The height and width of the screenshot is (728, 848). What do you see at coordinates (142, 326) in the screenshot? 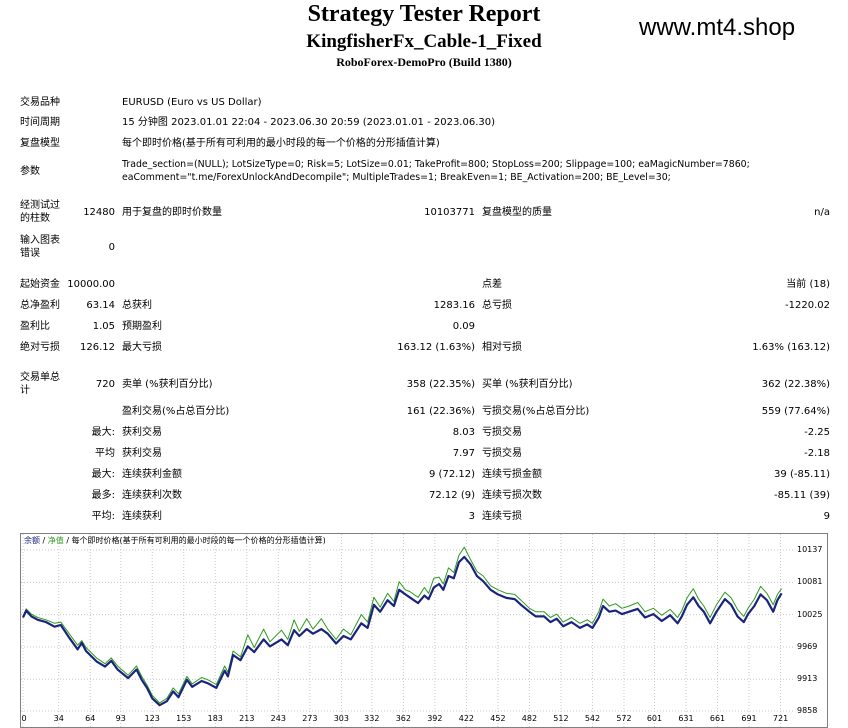
I see `expected-payoff-label: 预期盈利` at bounding box center [142, 326].